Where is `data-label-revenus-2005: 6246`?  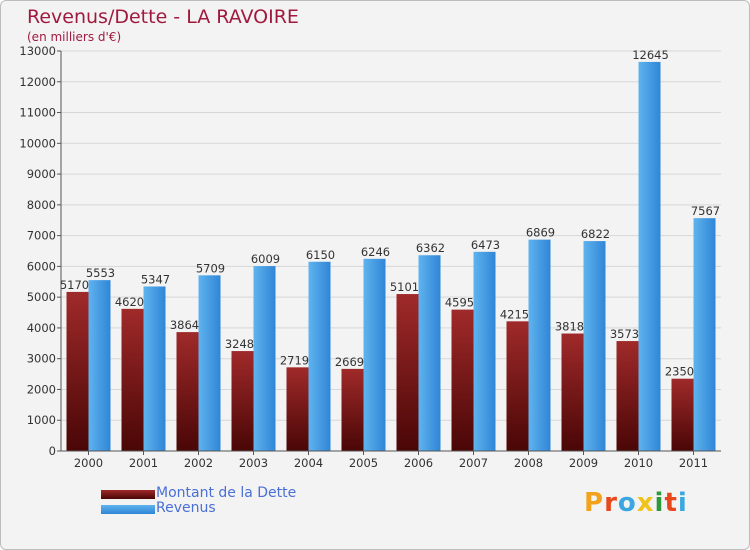
data-label-revenus-2005: 6246 is located at coordinates (375, 252).